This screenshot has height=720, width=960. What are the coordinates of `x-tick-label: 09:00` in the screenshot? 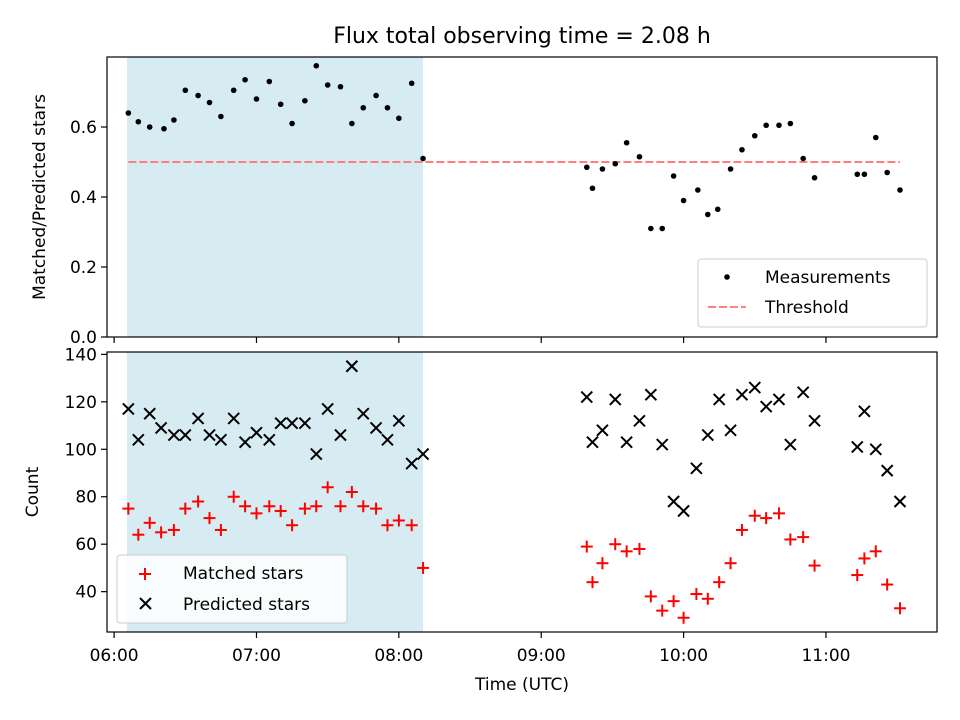 It's located at (541, 656).